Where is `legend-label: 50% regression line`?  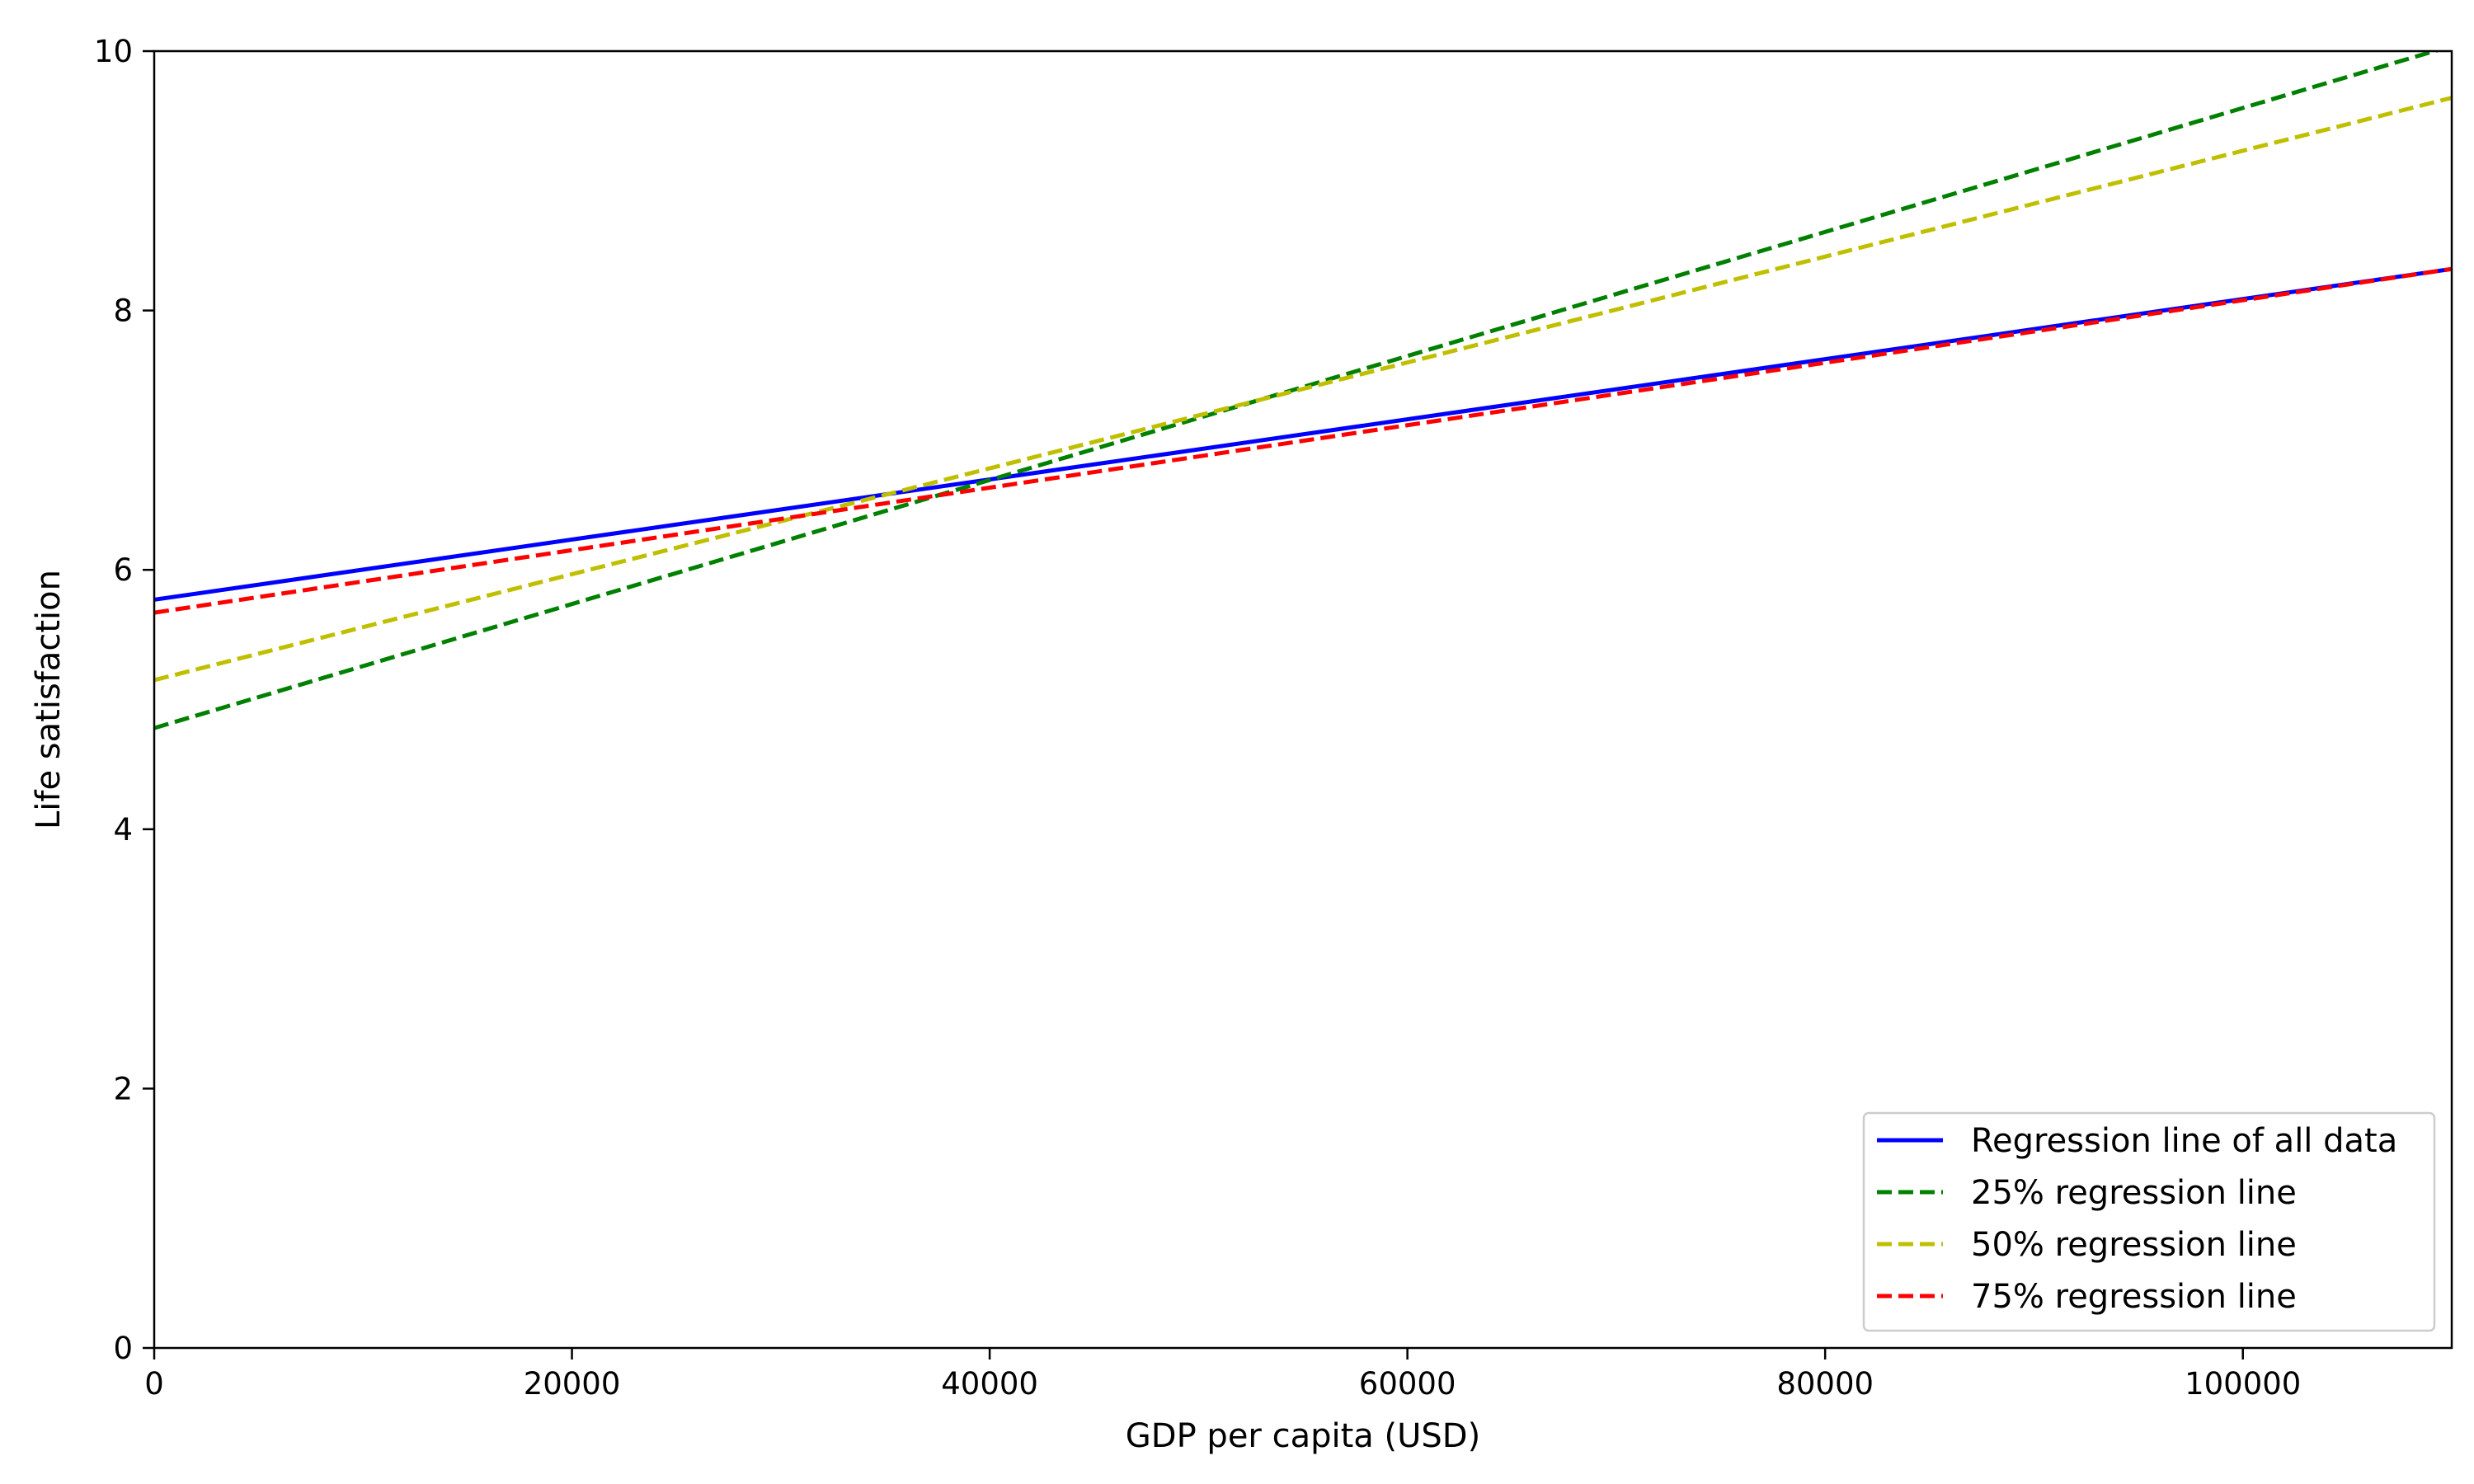 legend-label: 50% regression line is located at coordinates (2134, 1245).